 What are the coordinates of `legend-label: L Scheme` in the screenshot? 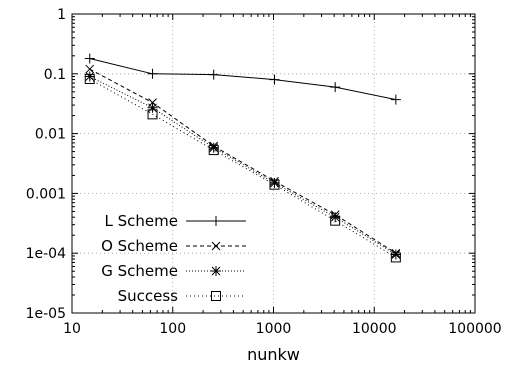 It's located at (141, 221).